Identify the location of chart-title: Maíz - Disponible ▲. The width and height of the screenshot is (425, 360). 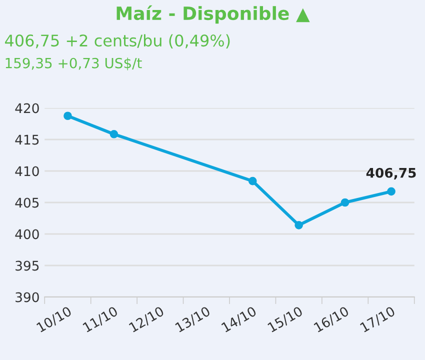
(213, 14).